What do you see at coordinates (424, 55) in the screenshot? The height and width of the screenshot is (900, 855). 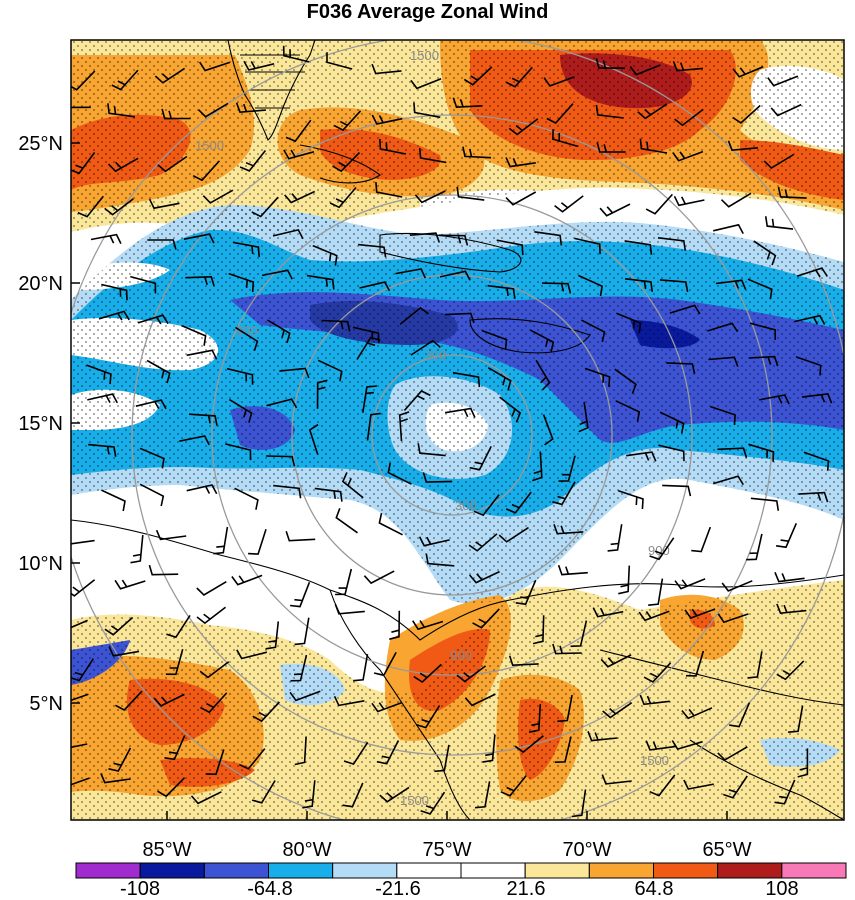 I see `ring-label-1500: 1500` at bounding box center [424, 55].